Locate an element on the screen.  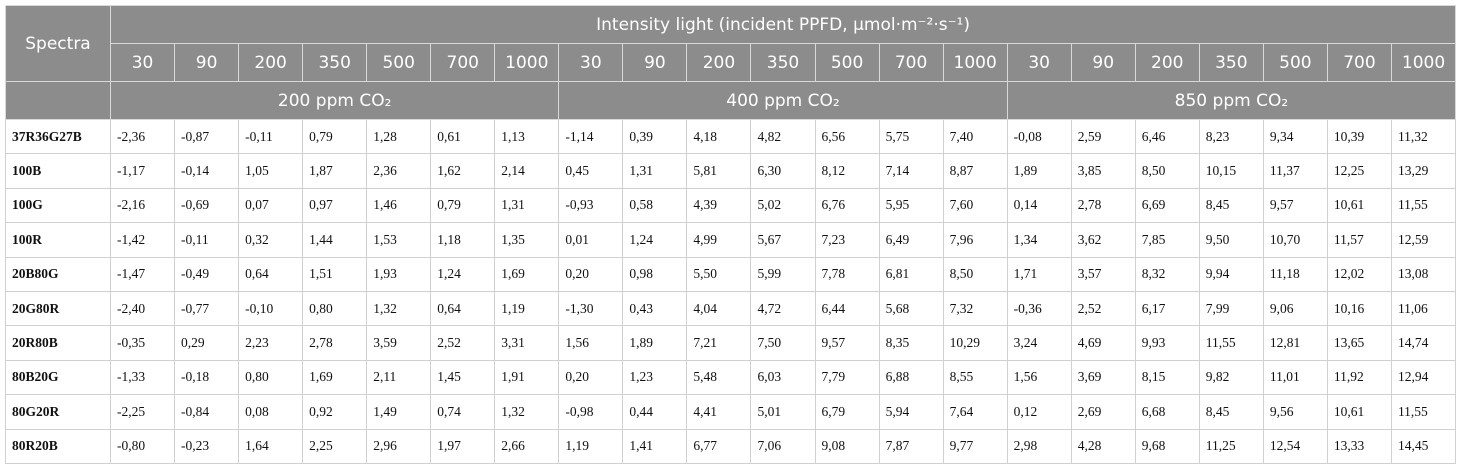
value-cell: 3,69 is located at coordinates (1103, 377).